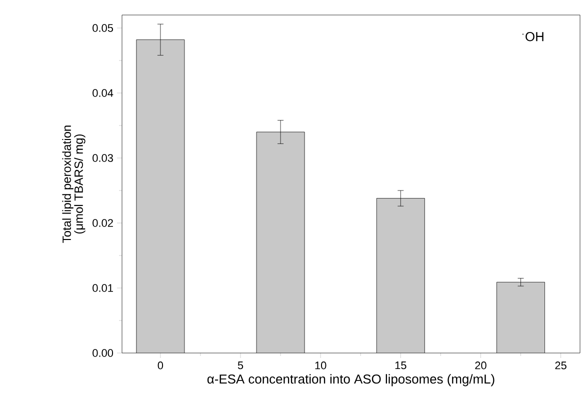 This screenshot has width=585, height=414. What do you see at coordinates (103, 28) in the screenshot?
I see `y-tick-label: 0.05` at bounding box center [103, 28].